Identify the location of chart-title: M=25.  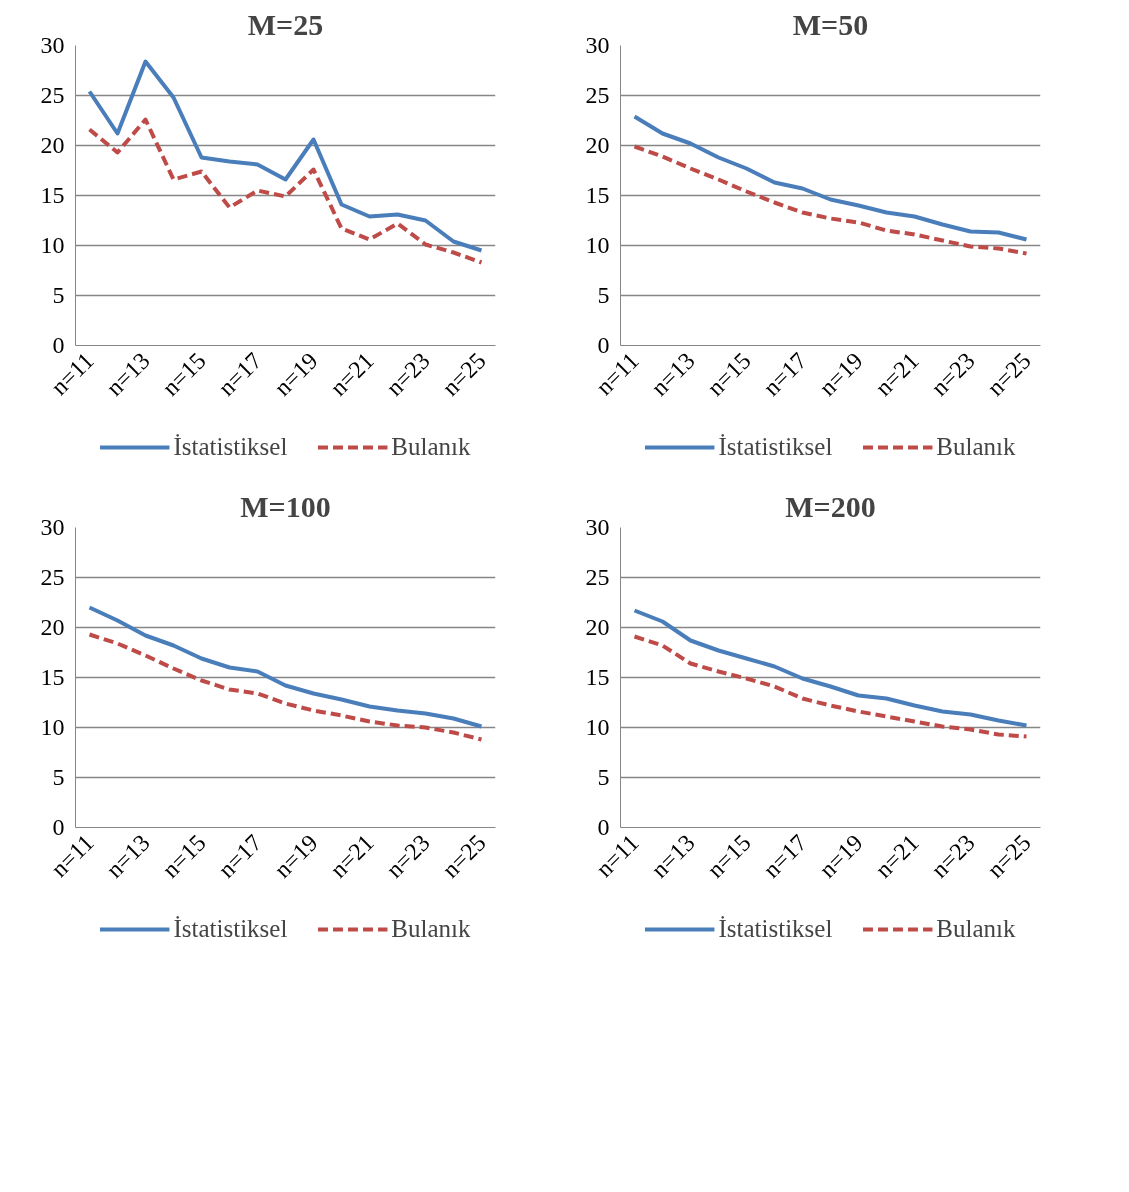
(285, 24).